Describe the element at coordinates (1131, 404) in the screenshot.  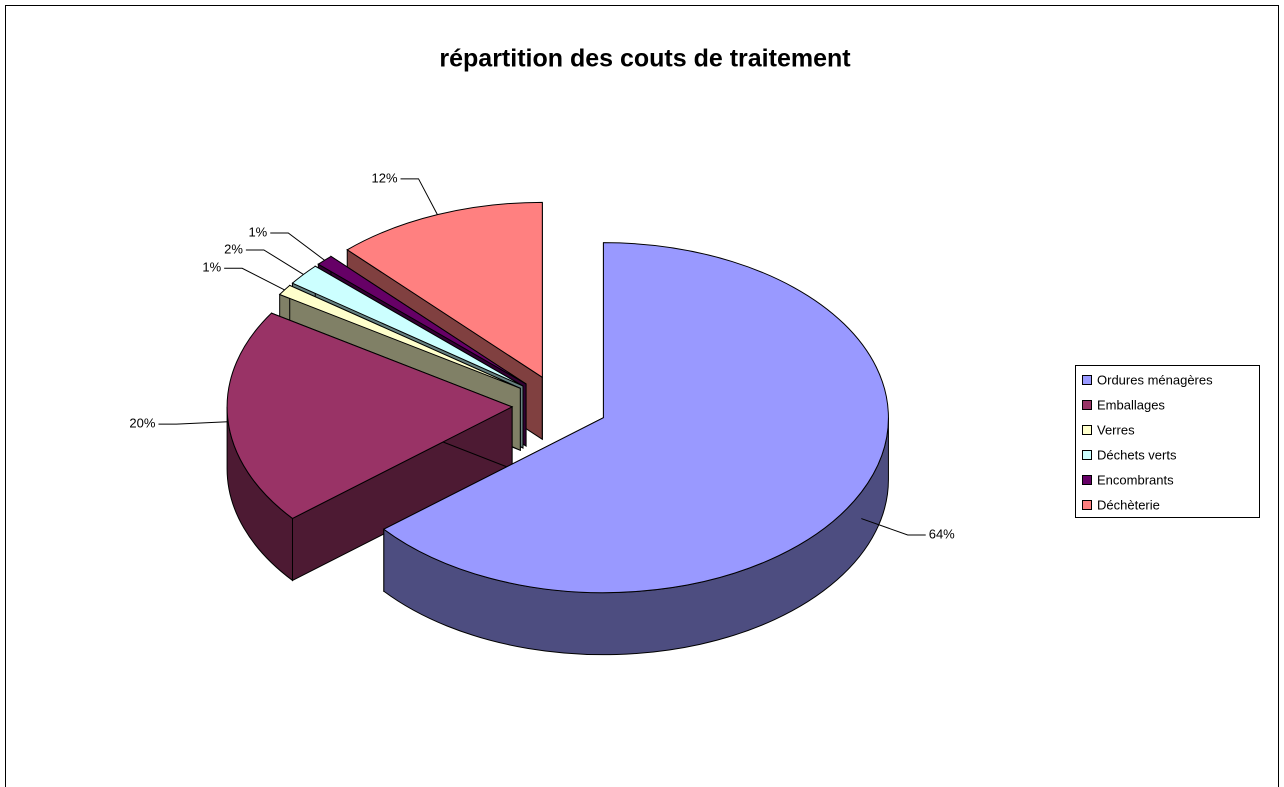
I see `legend-label: Emballages` at that location.